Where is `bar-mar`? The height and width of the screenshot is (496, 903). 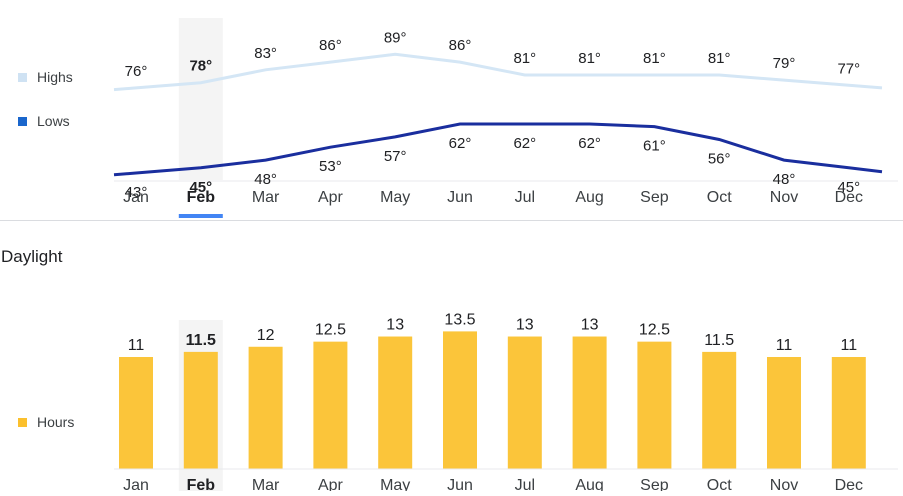 bar-mar is located at coordinates (265, 407).